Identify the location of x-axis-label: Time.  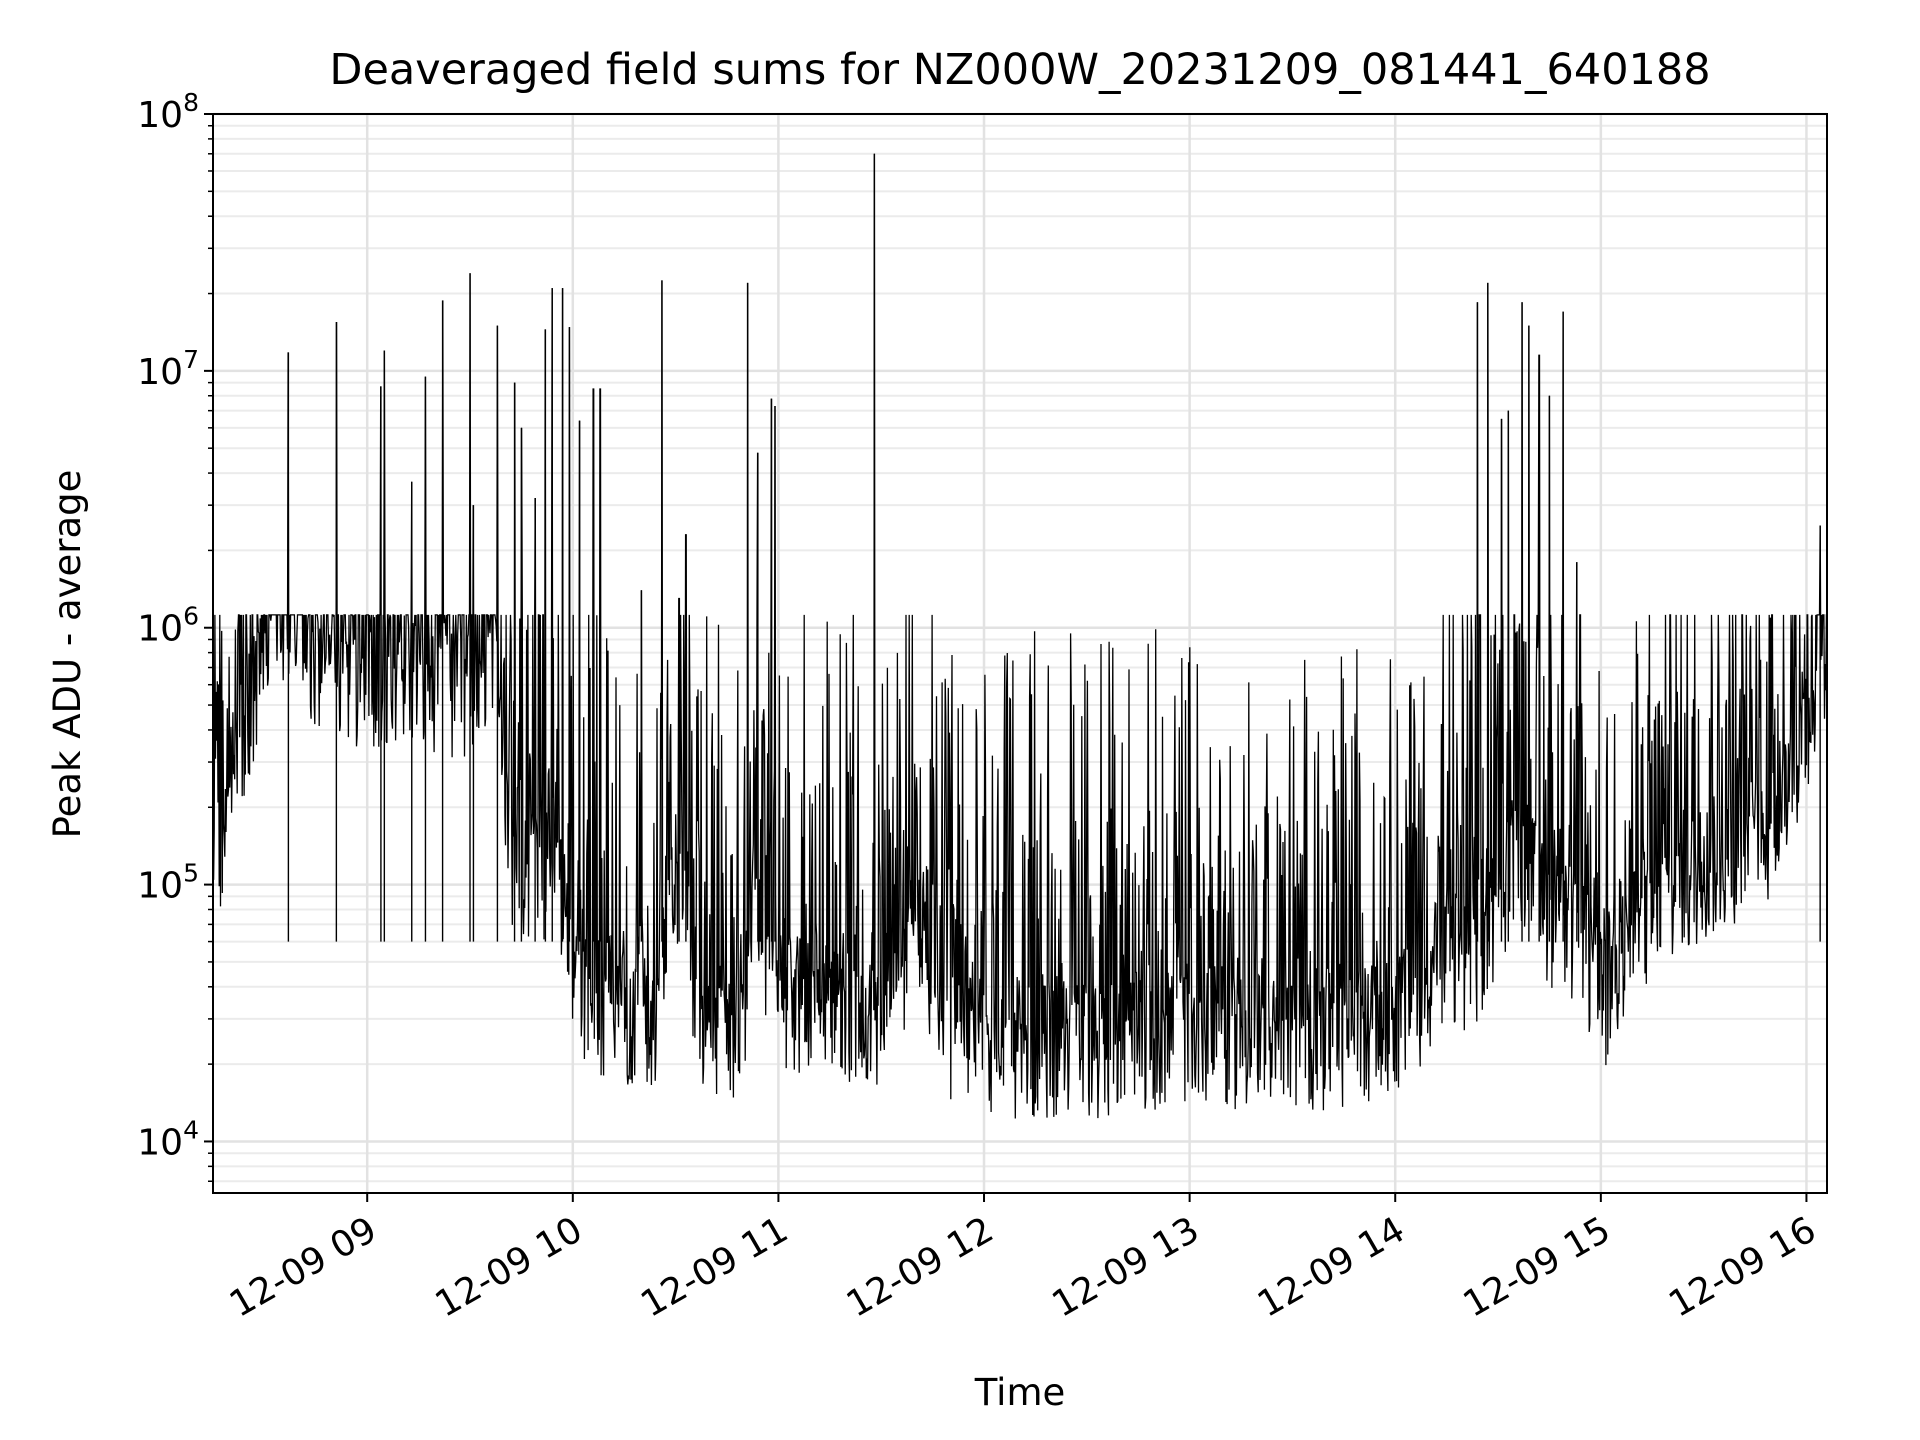
(1020, 1392).